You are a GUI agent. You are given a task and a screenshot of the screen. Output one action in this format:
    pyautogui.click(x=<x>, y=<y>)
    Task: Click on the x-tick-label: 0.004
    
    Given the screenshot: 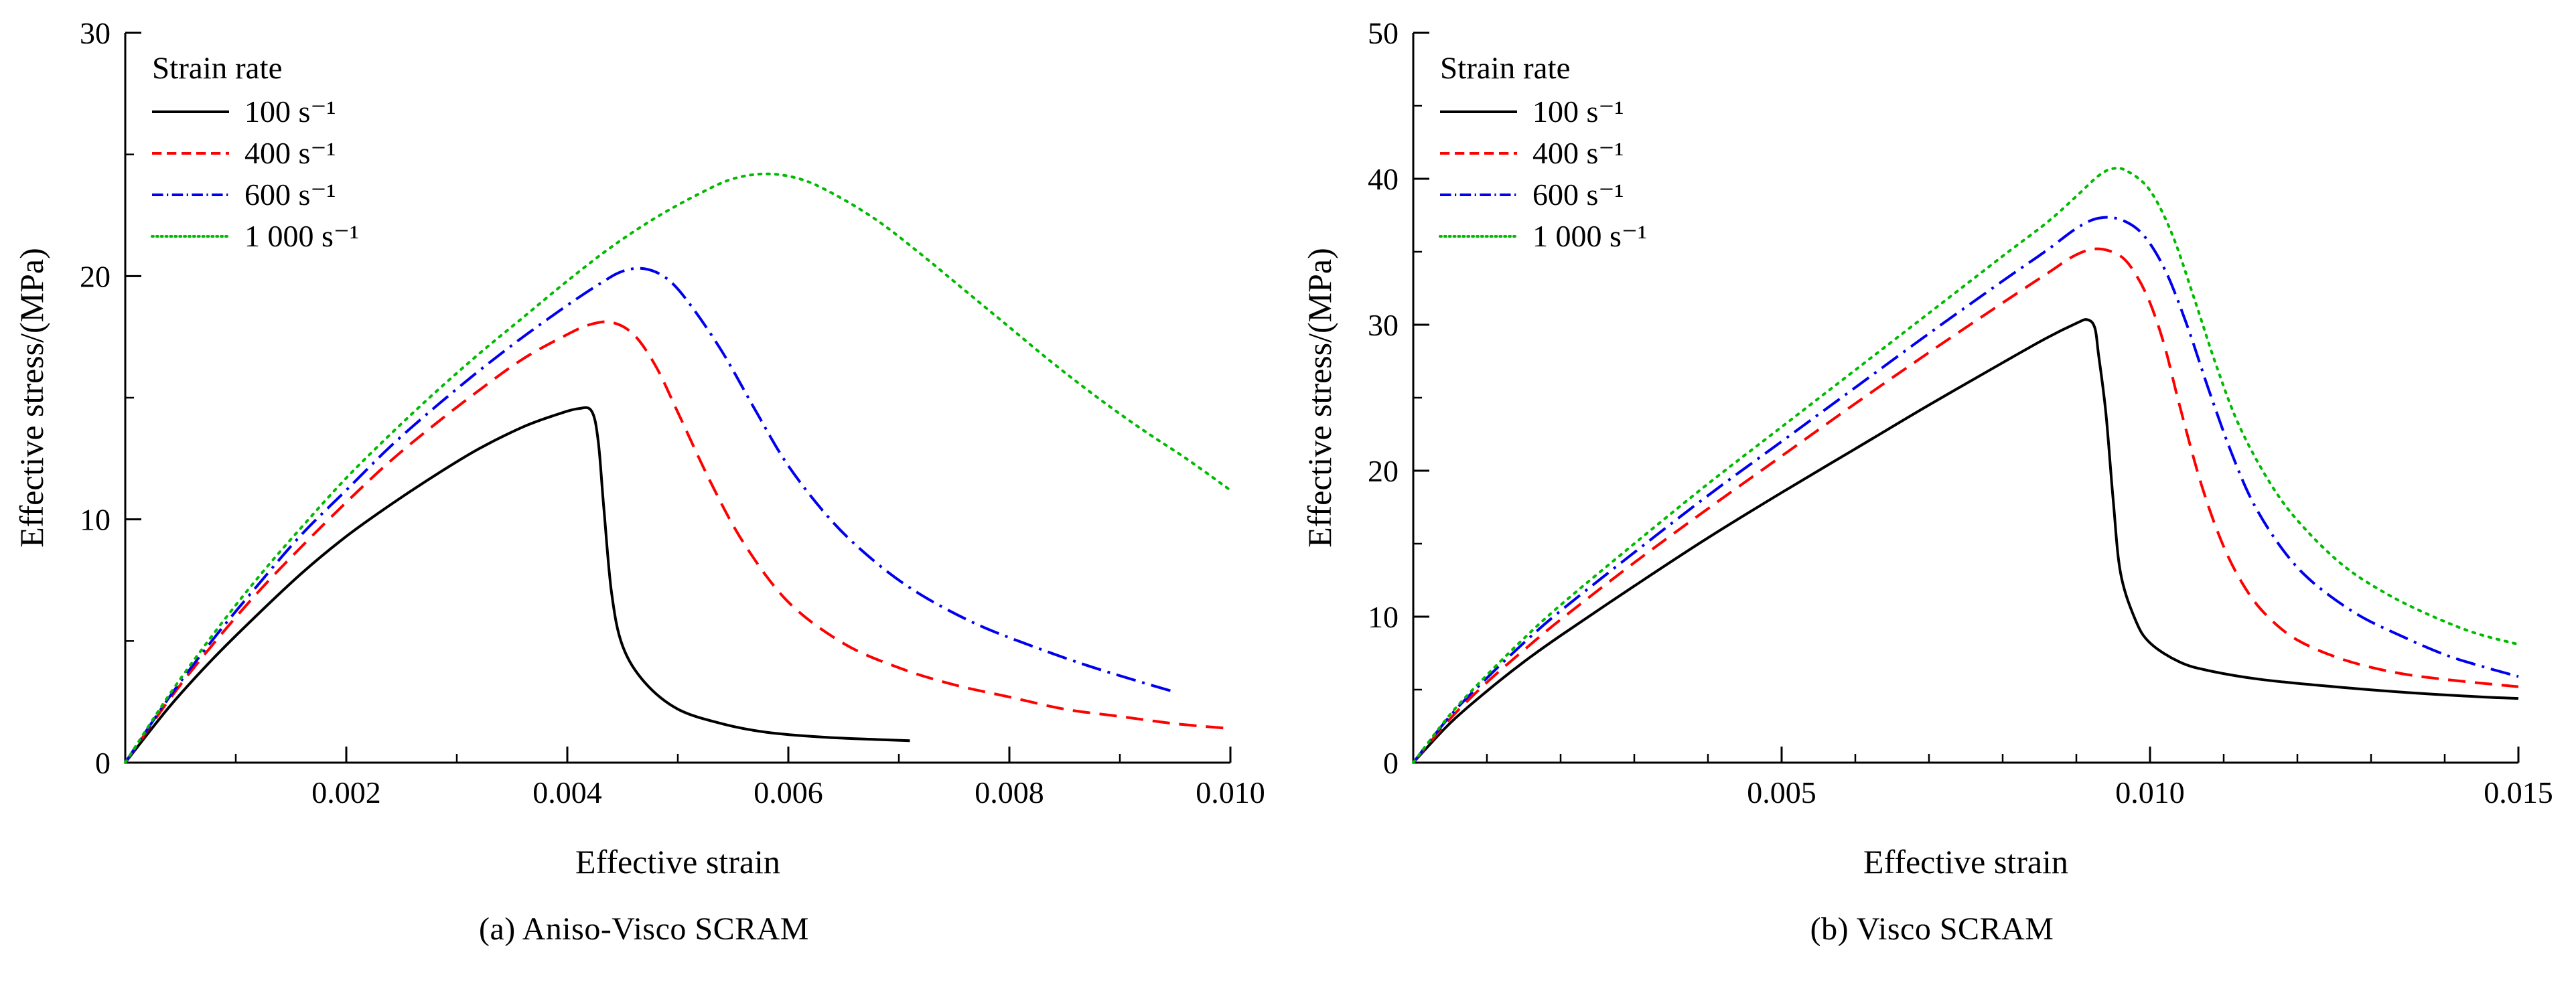 What is the action you would take?
    pyautogui.click(x=567, y=792)
    